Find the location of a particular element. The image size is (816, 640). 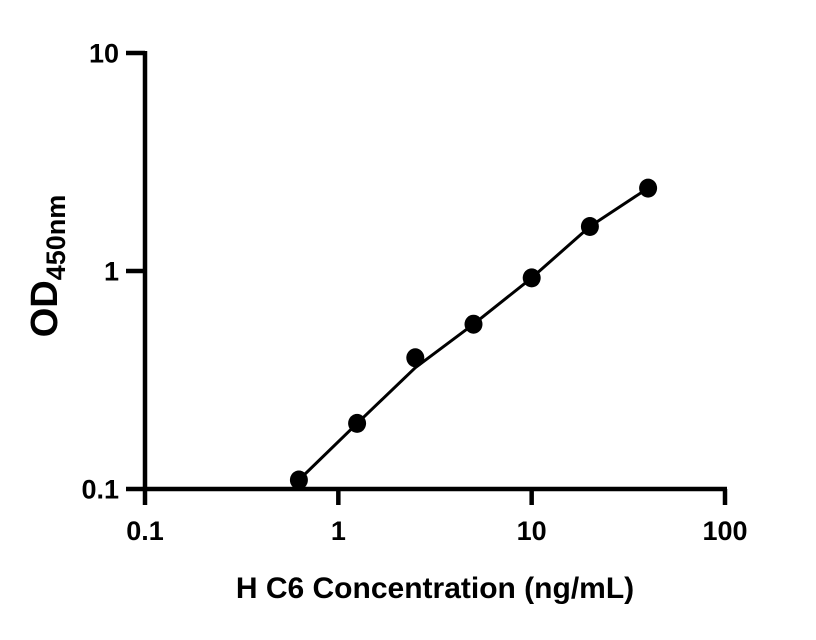

x-tick-label: 10 is located at coordinates (532, 531).